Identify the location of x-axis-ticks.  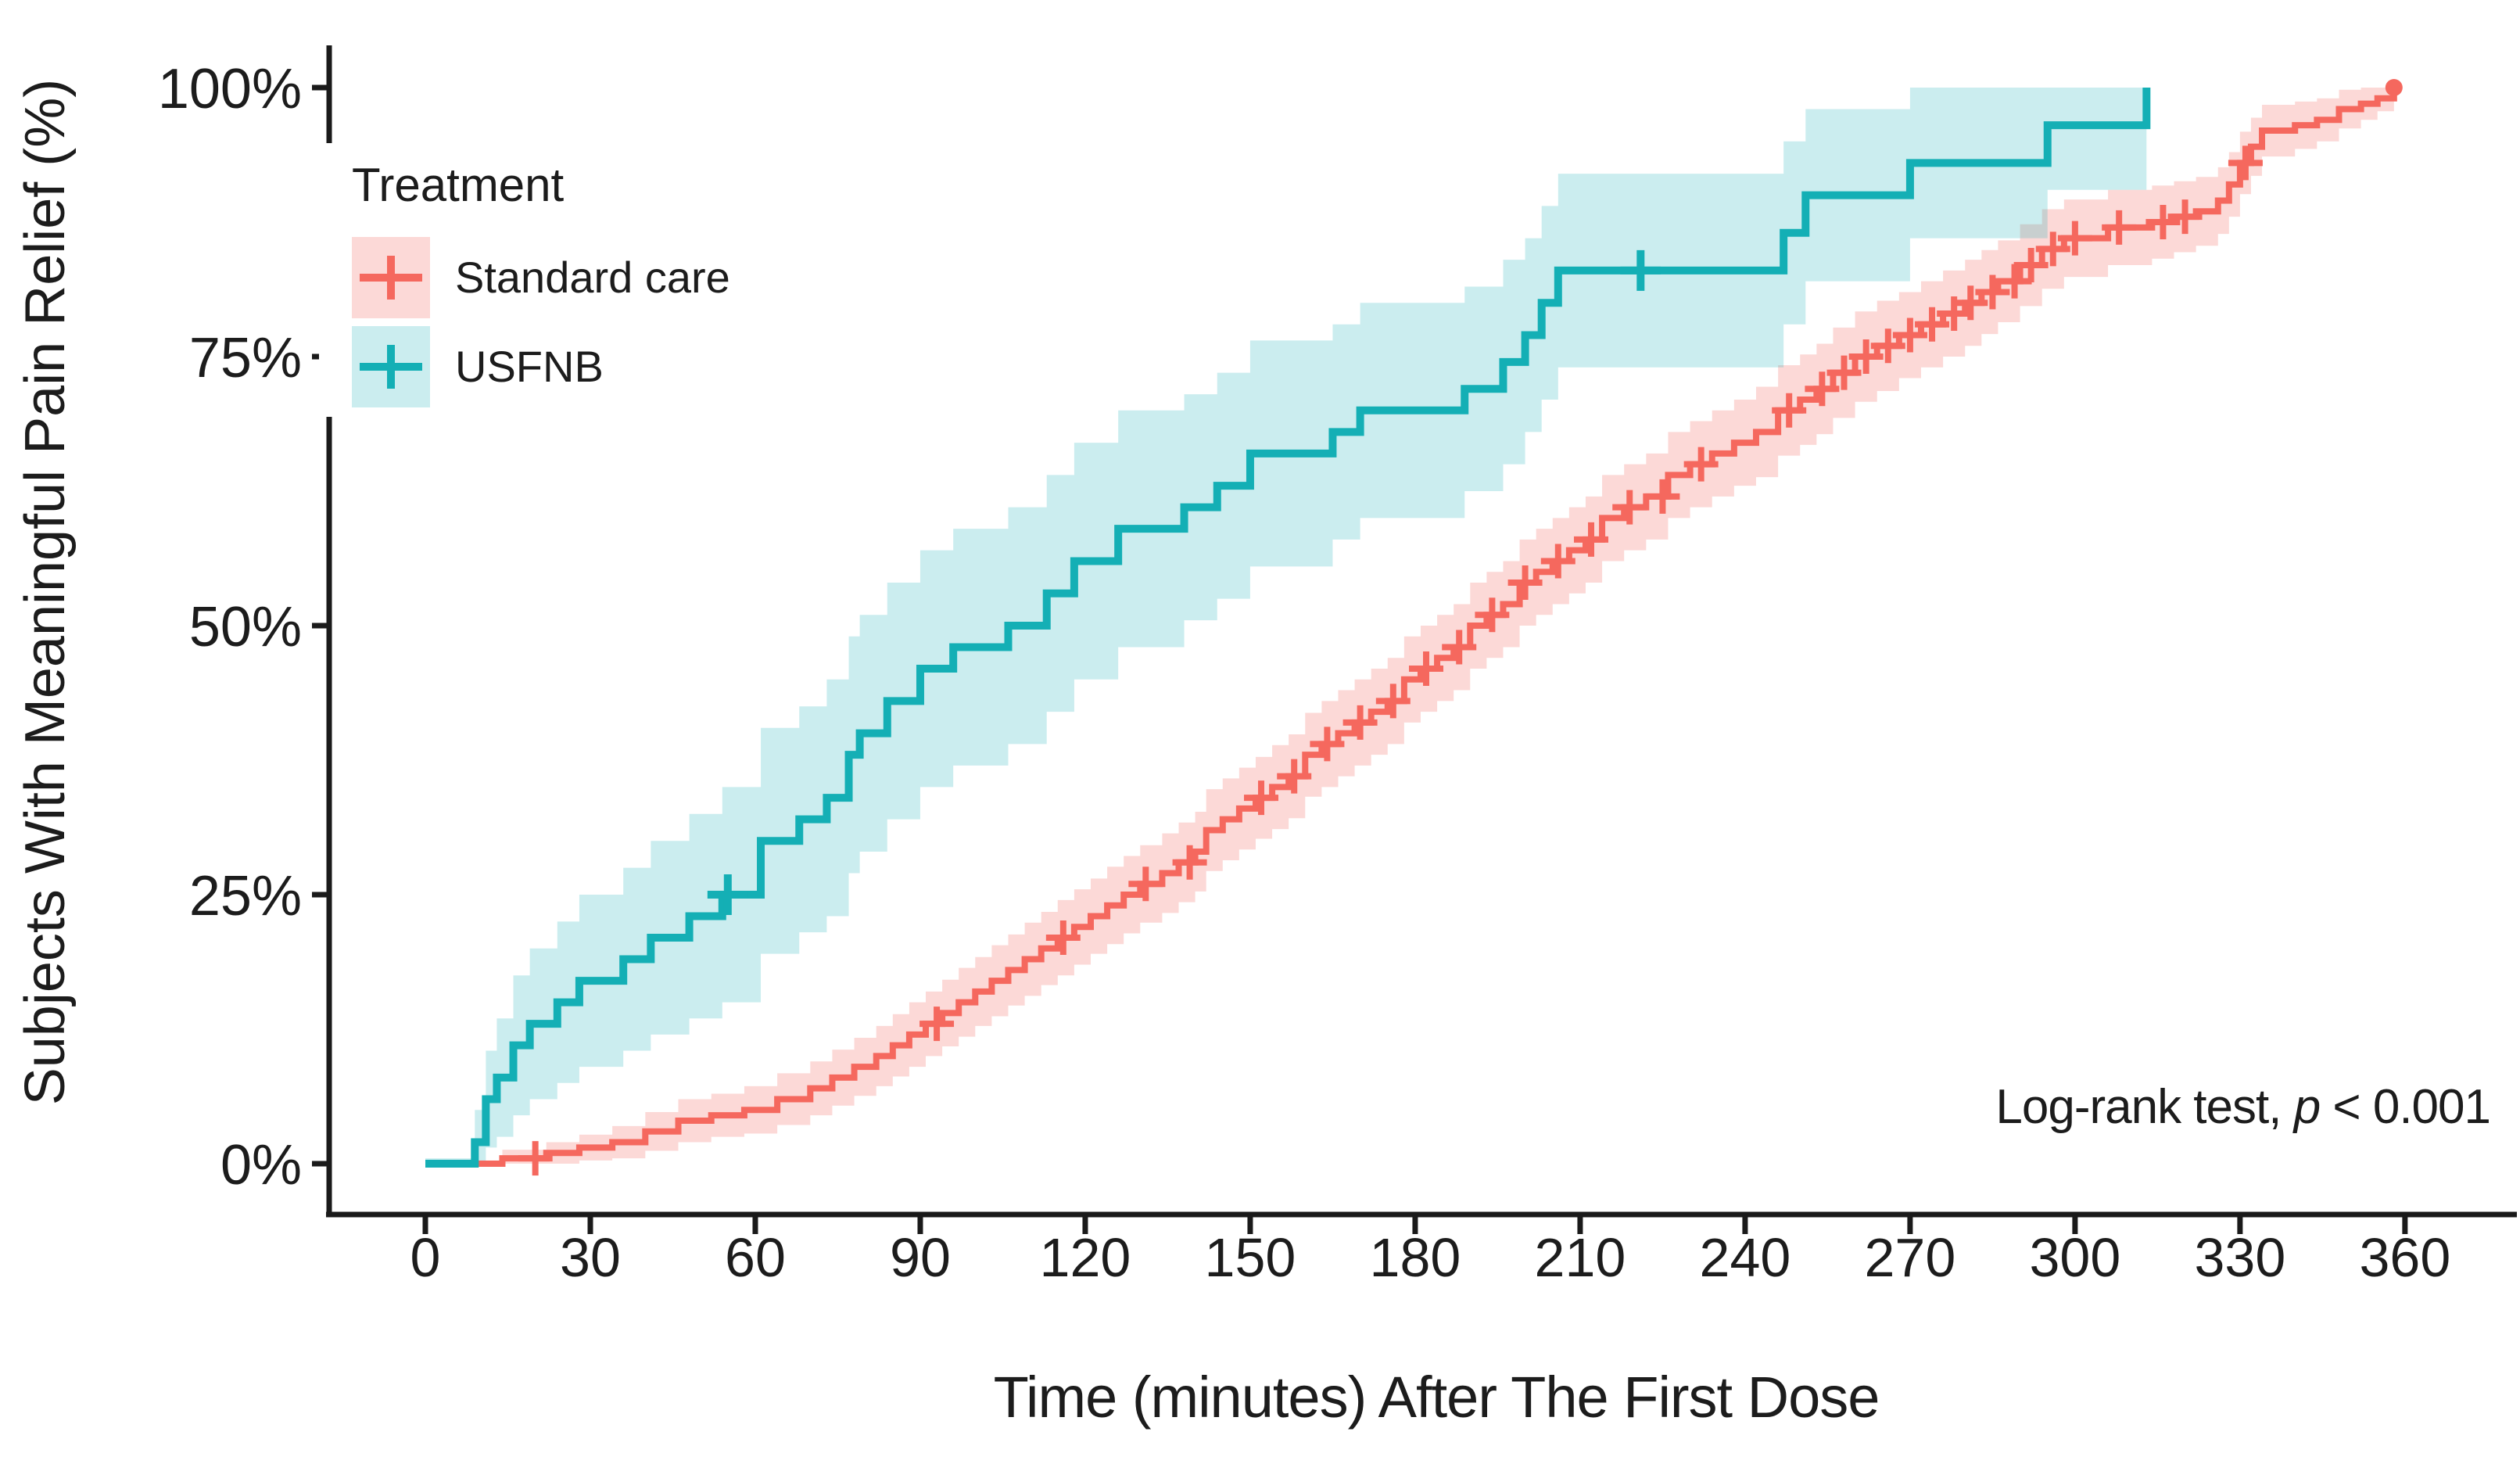
(1415, 1225).